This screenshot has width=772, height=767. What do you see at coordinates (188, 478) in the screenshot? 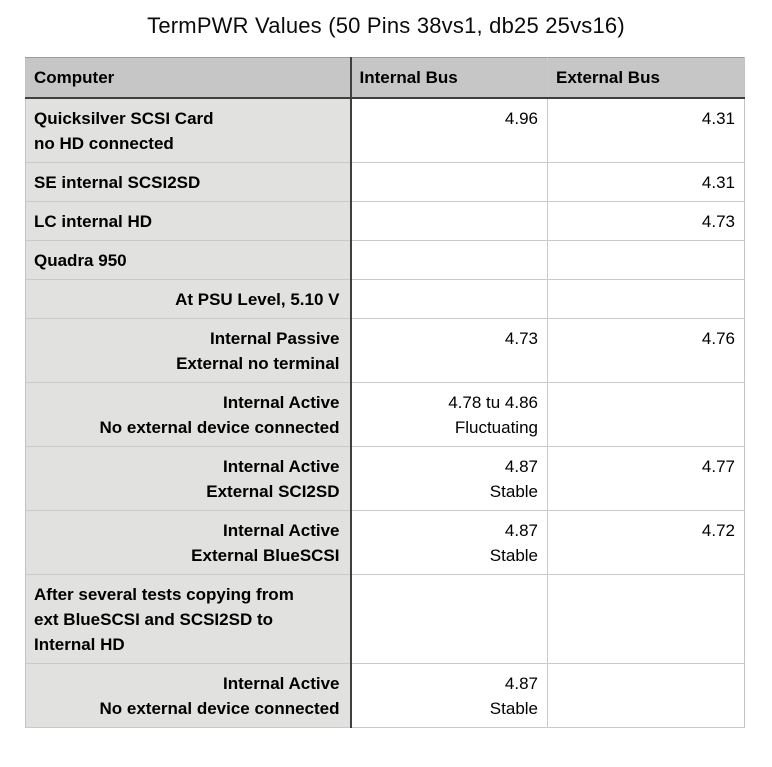
I see `computer-cell: Internal Active External SCI2SD` at bounding box center [188, 478].